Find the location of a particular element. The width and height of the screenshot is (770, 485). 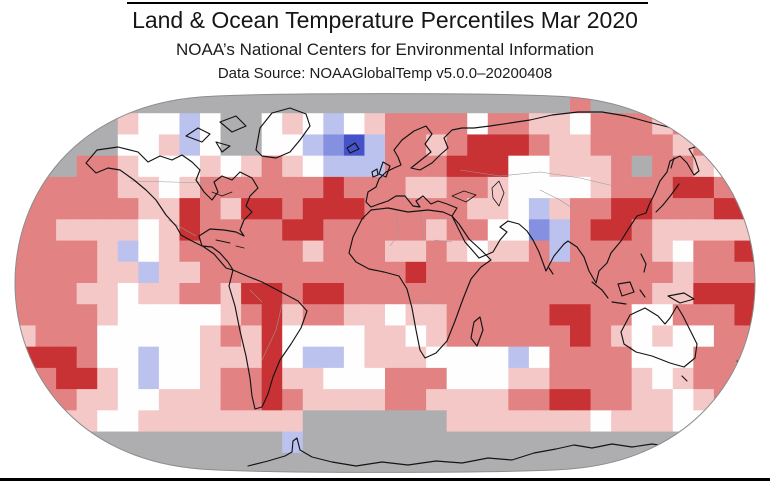

top-border-line is located at coordinates (387, 3).